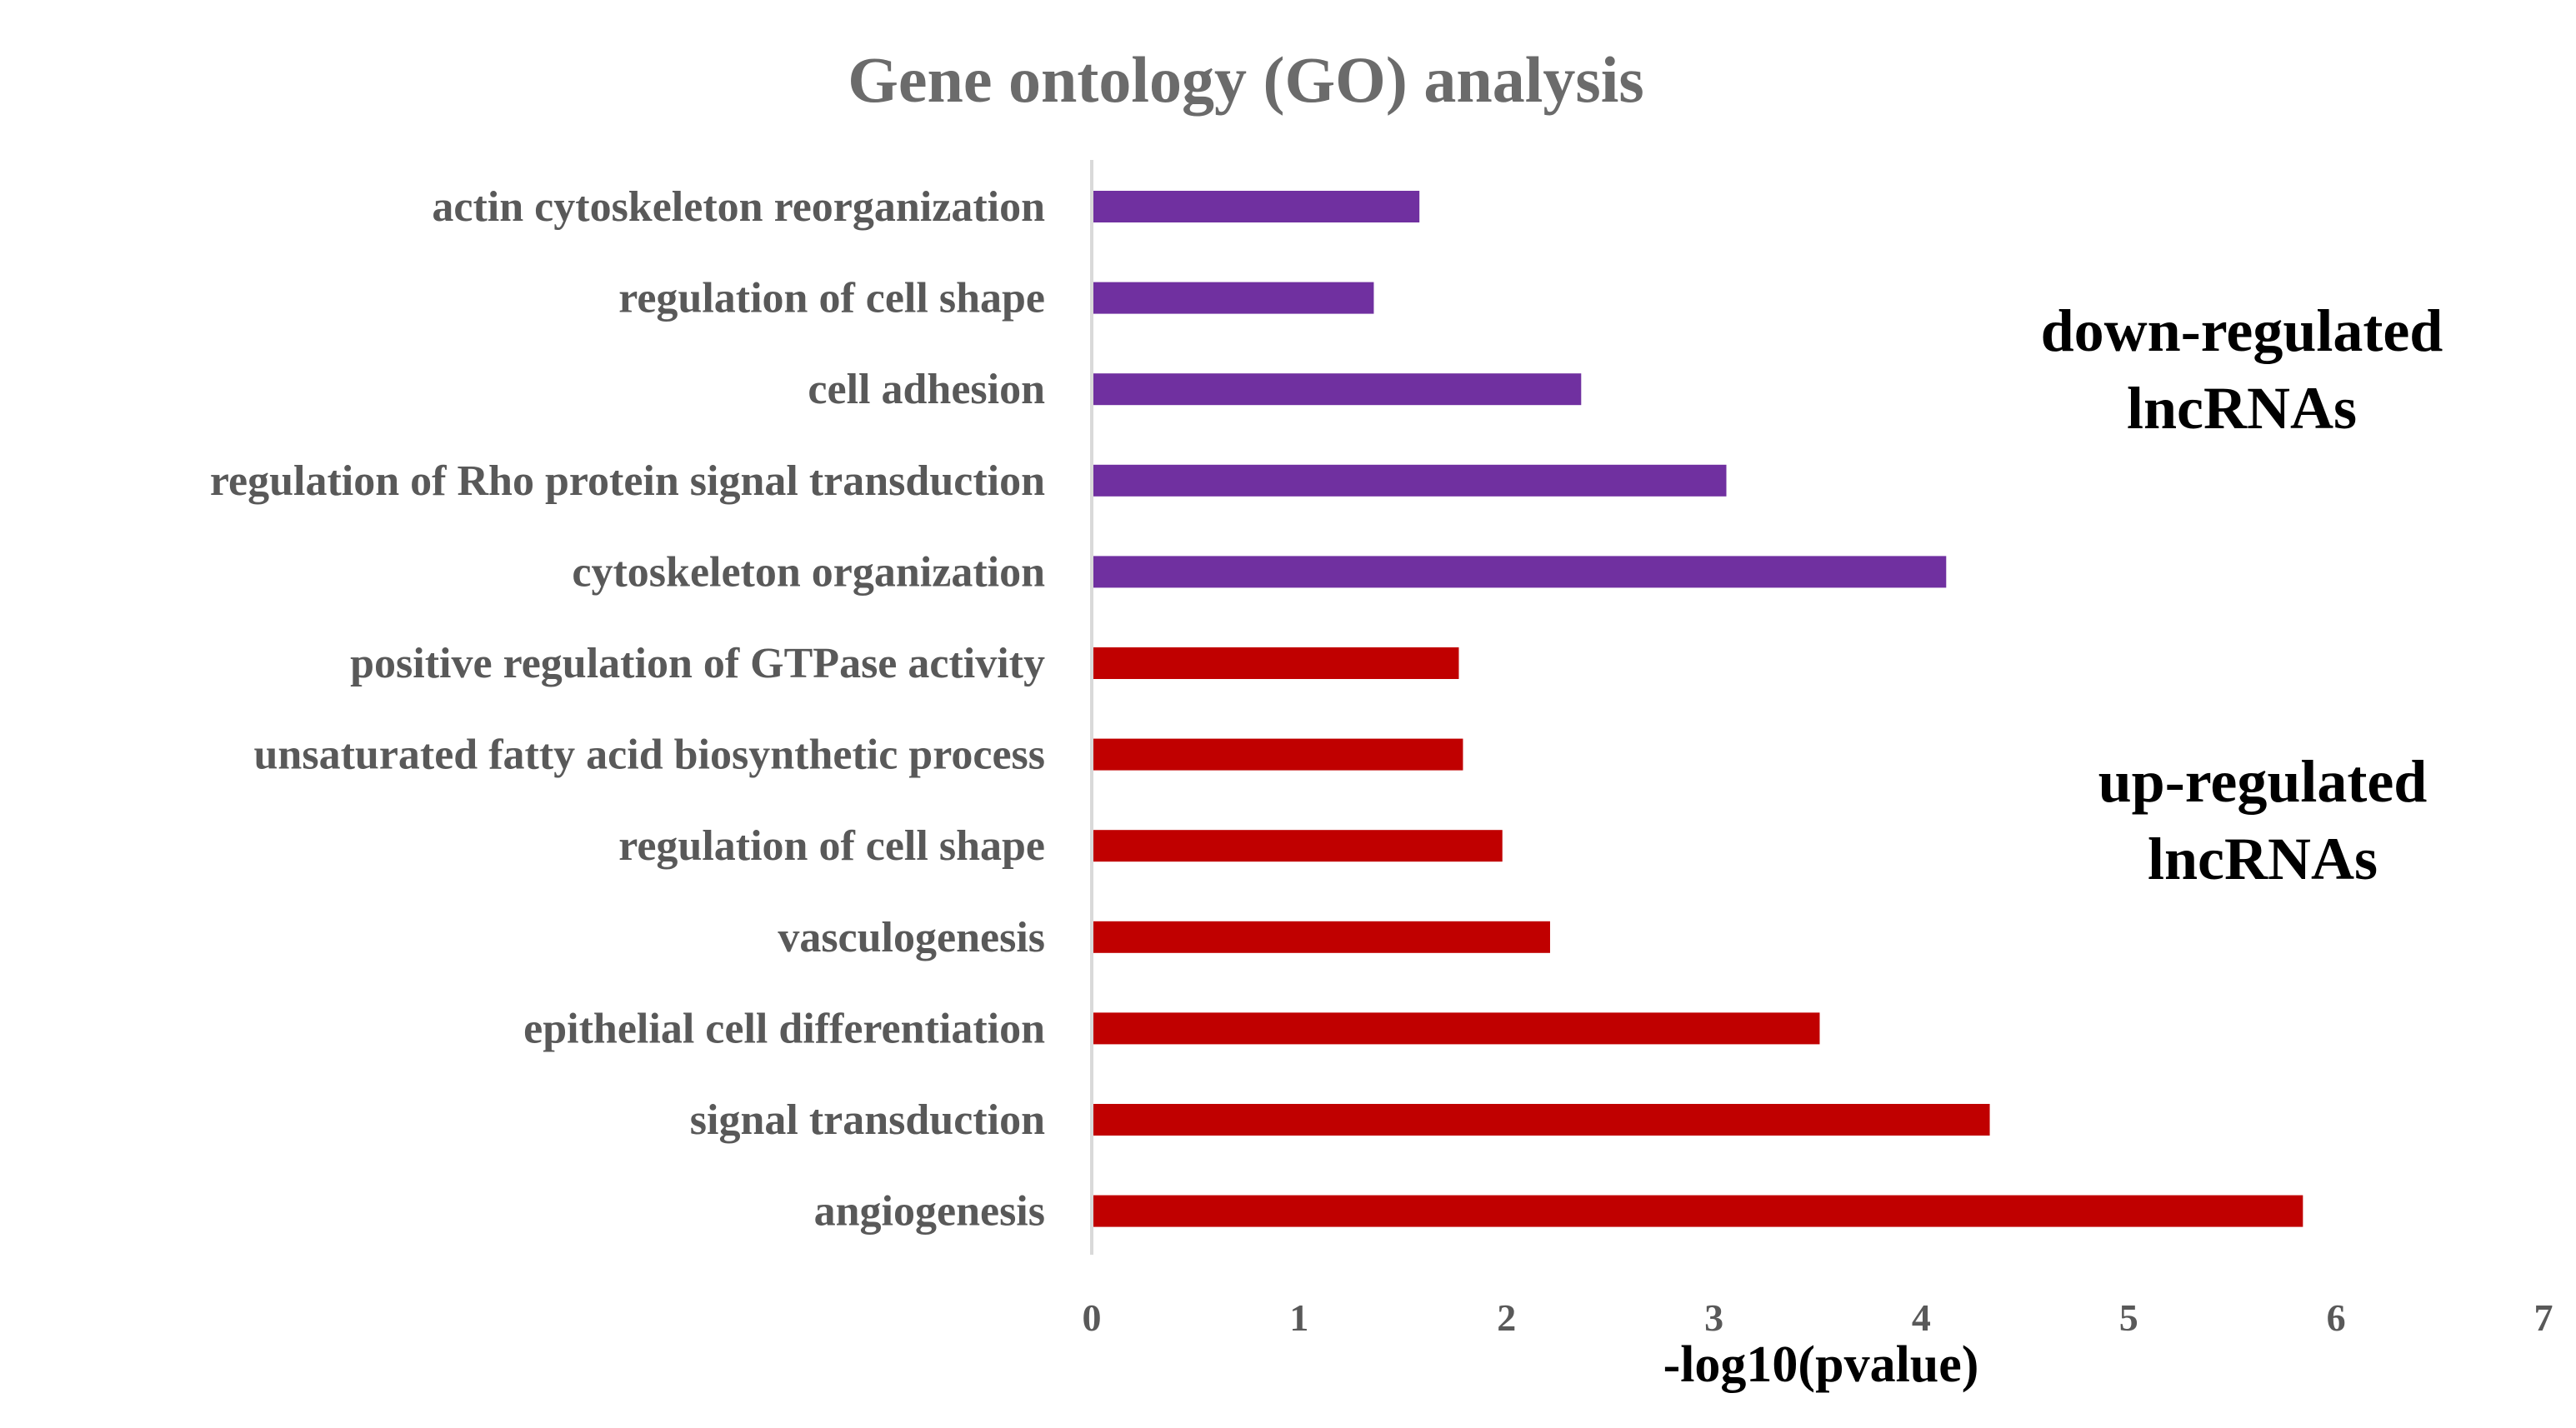 This screenshot has width=2576, height=1428. What do you see at coordinates (1093, 1317) in the screenshot?
I see `x-tick-label: 0` at bounding box center [1093, 1317].